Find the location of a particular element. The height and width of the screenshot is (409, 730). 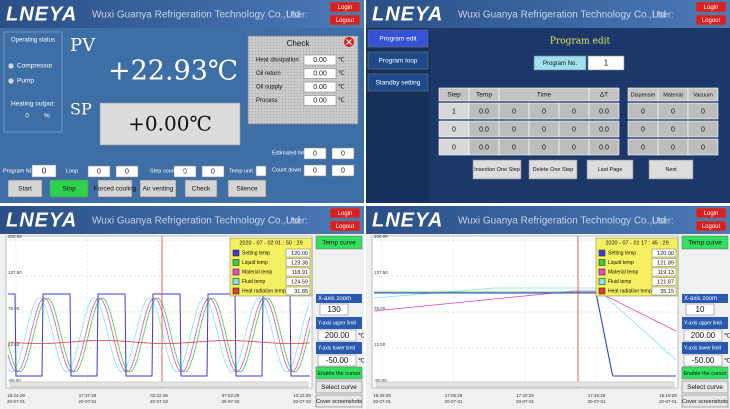

login-button-label: Login is located at coordinates (345, 8).